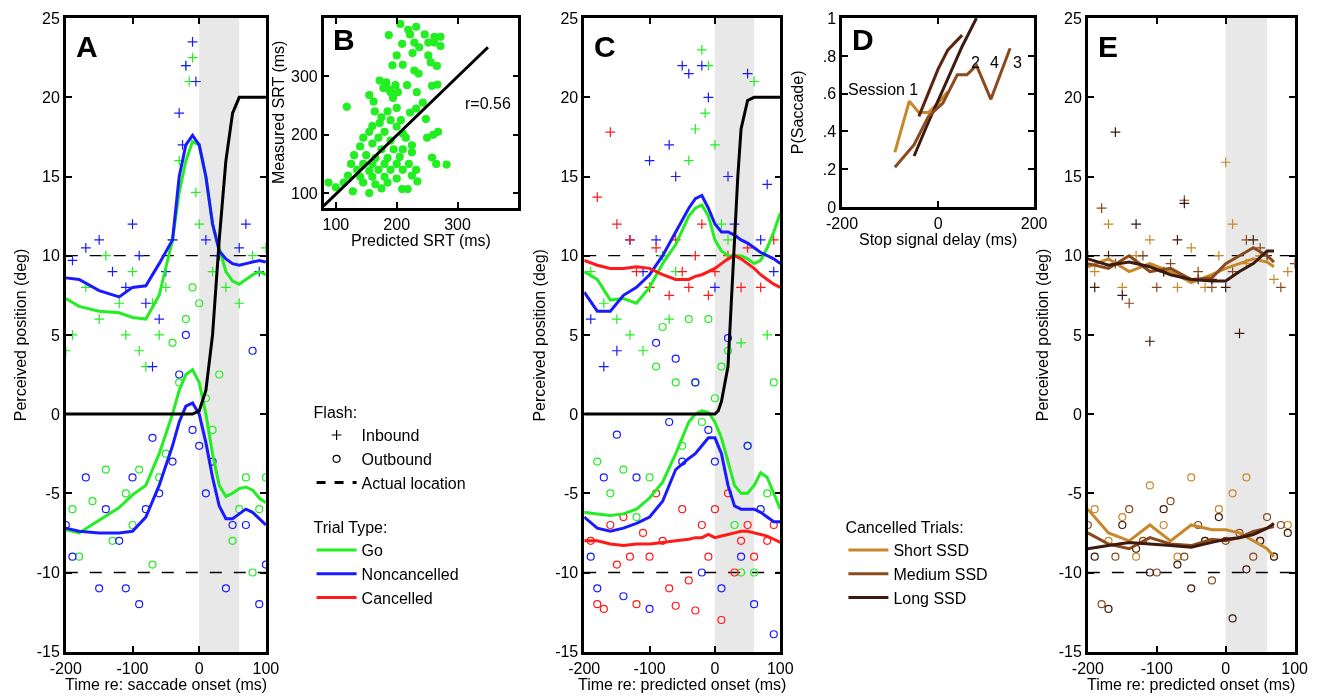 The width and height of the screenshot is (1343, 697). What do you see at coordinates (938, 239) in the screenshot?
I see `x-axis-title: Stop signal delay (ms)` at bounding box center [938, 239].